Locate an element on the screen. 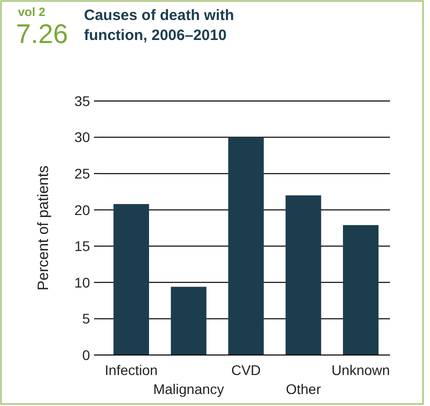 The height and width of the screenshot is (406, 430). x-tick-label: Other is located at coordinates (304, 389).